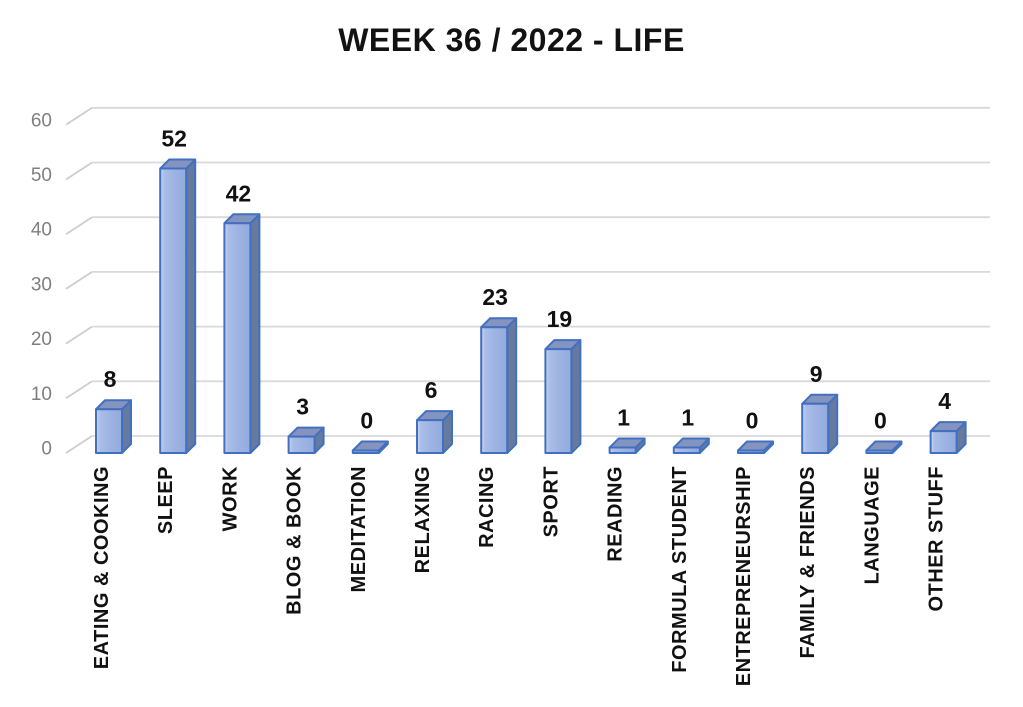 The width and height of the screenshot is (1023, 707). I want to click on bar-value-label: 8, so click(110, 379).